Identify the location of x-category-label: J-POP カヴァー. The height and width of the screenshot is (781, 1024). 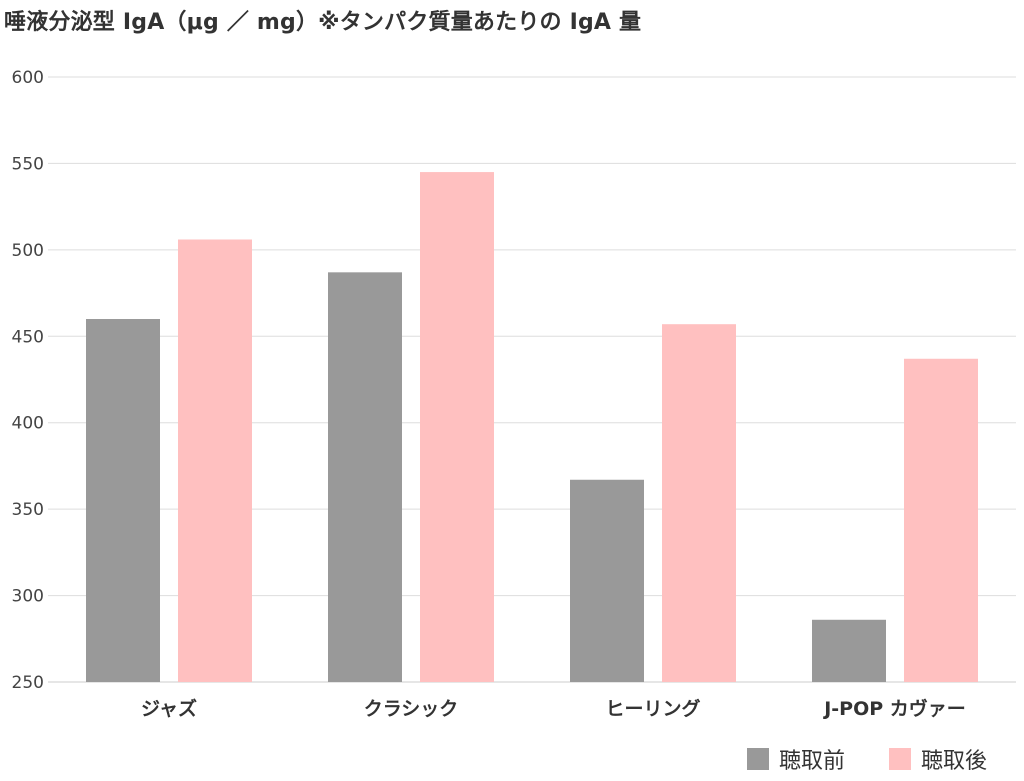
(894, 708).